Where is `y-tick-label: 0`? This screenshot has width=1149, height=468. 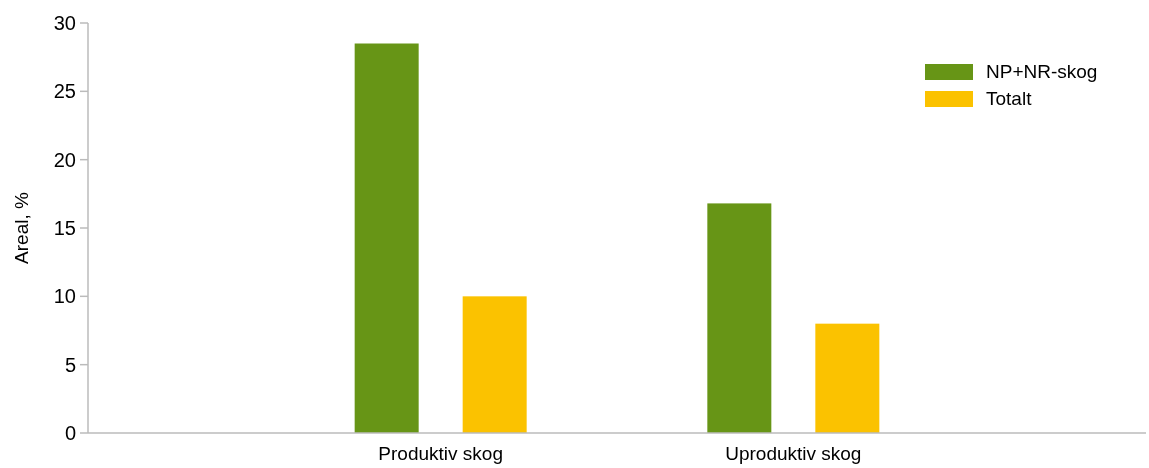
y-tick-label: 0 is located at coordinates (70, 433).